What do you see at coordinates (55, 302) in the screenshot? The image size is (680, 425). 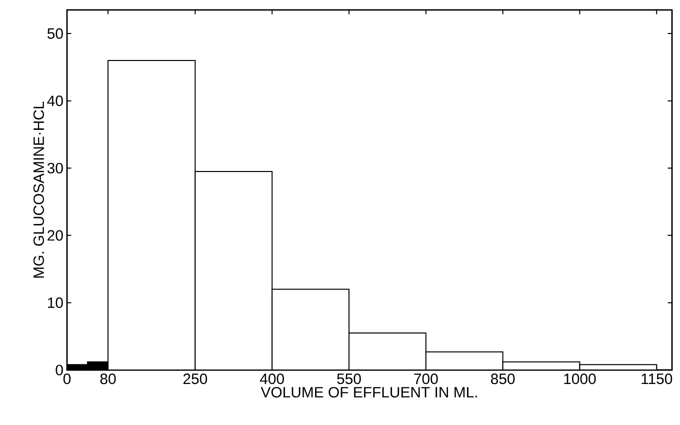 I see `y-tick-label: 10` at bounding box center [55, 302].